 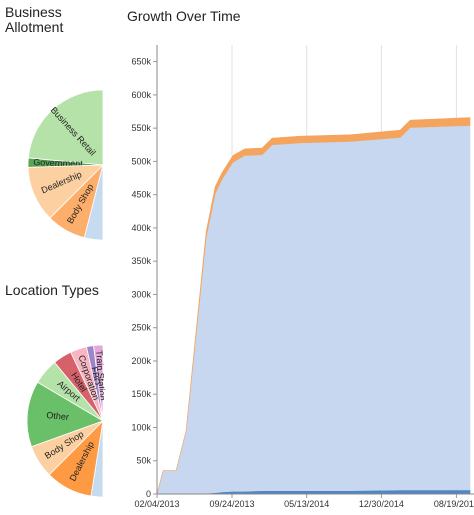 I want to click on y-tick-label: 200k, so click(x=141, y=361).